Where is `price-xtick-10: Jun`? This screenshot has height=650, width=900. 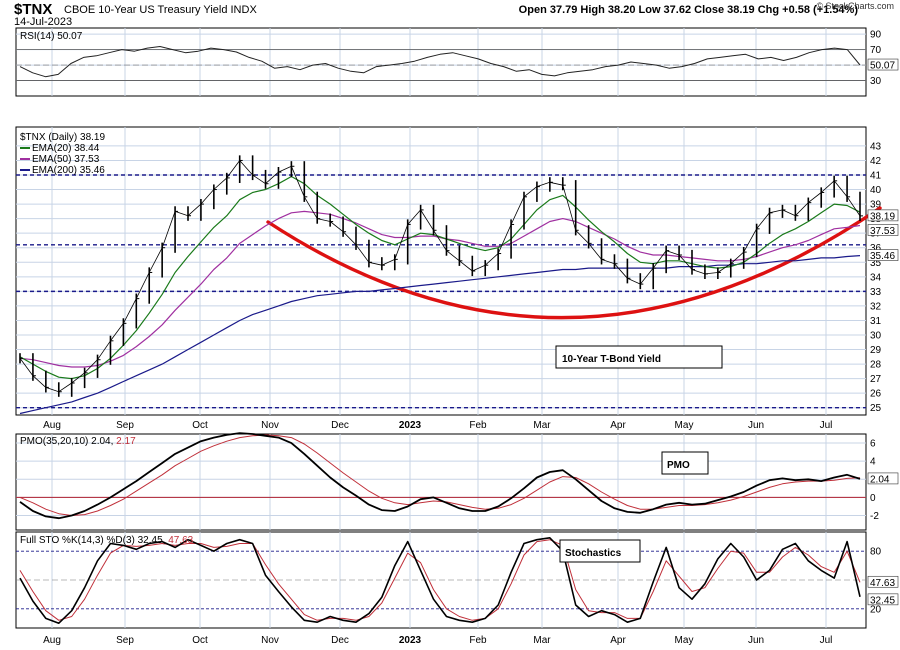
price-xtick-10: Jun is located at coordinates (756, 425).